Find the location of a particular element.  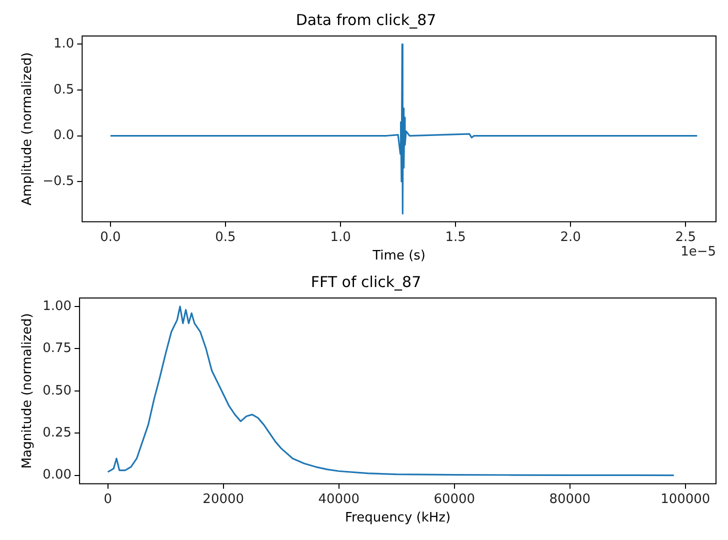

y-tick-label: 0.50 is located at coordinates (57, 390).